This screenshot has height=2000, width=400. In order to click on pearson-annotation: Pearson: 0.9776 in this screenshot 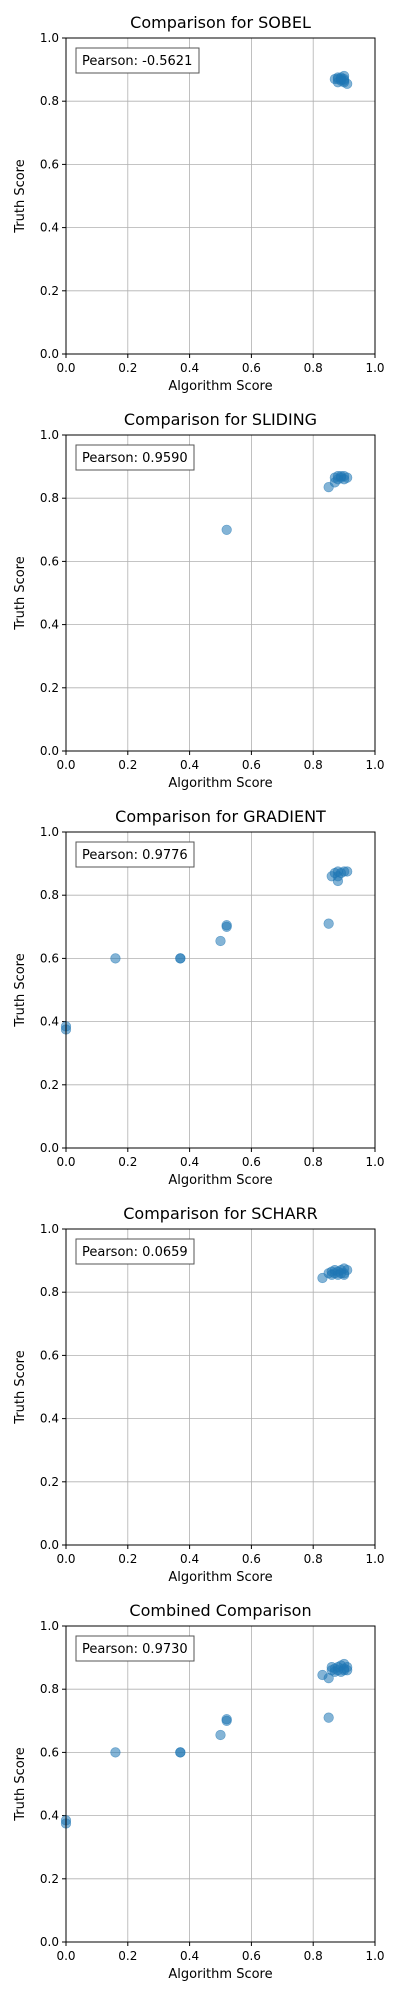, I will do `click(135, 855)`.